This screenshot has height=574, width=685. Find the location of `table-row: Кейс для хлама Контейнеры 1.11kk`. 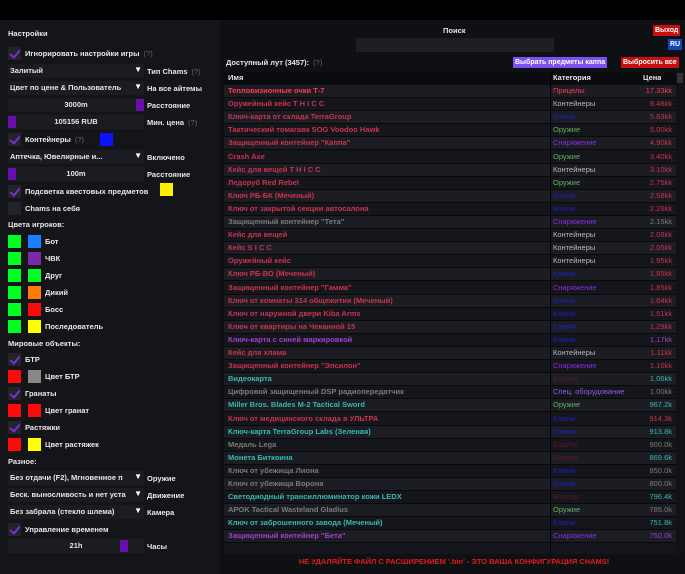

table-row: Кейс для хлама Контейнеры 1.11kk is located at coordinates (450, 353).